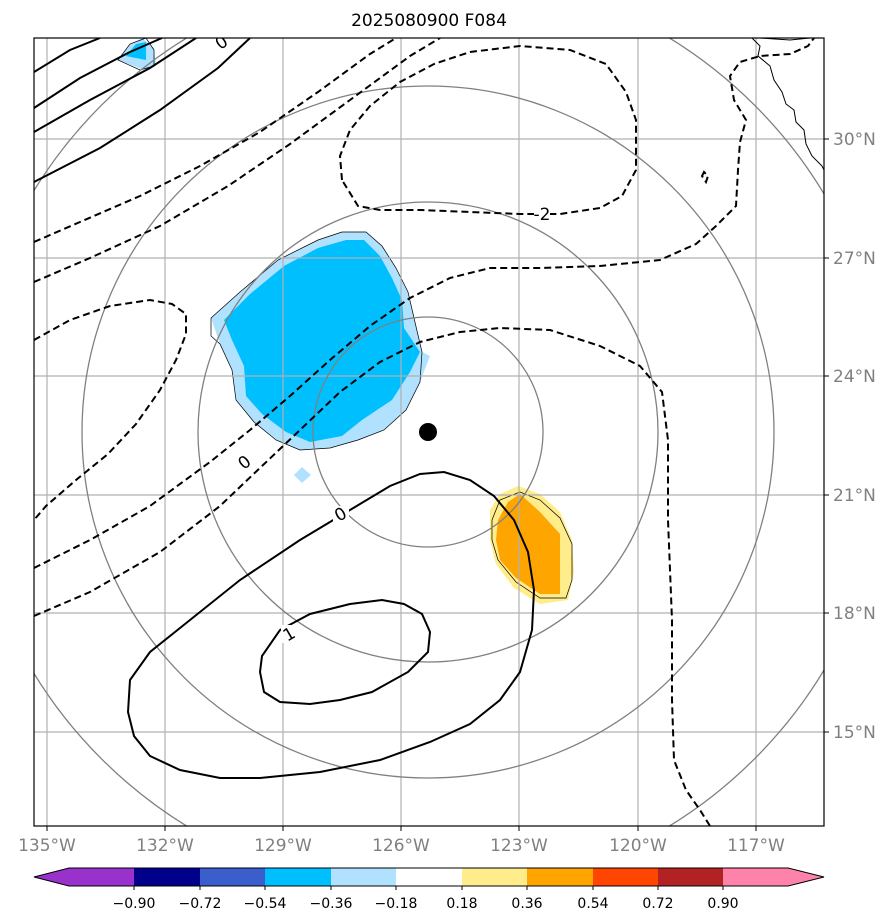 This screenshot has height=924, width=894. What do you see at coordinates (722, 904) in the screenshot?
I see `colorbar-tick-label: 0.90` at bounding box center [722, 904].